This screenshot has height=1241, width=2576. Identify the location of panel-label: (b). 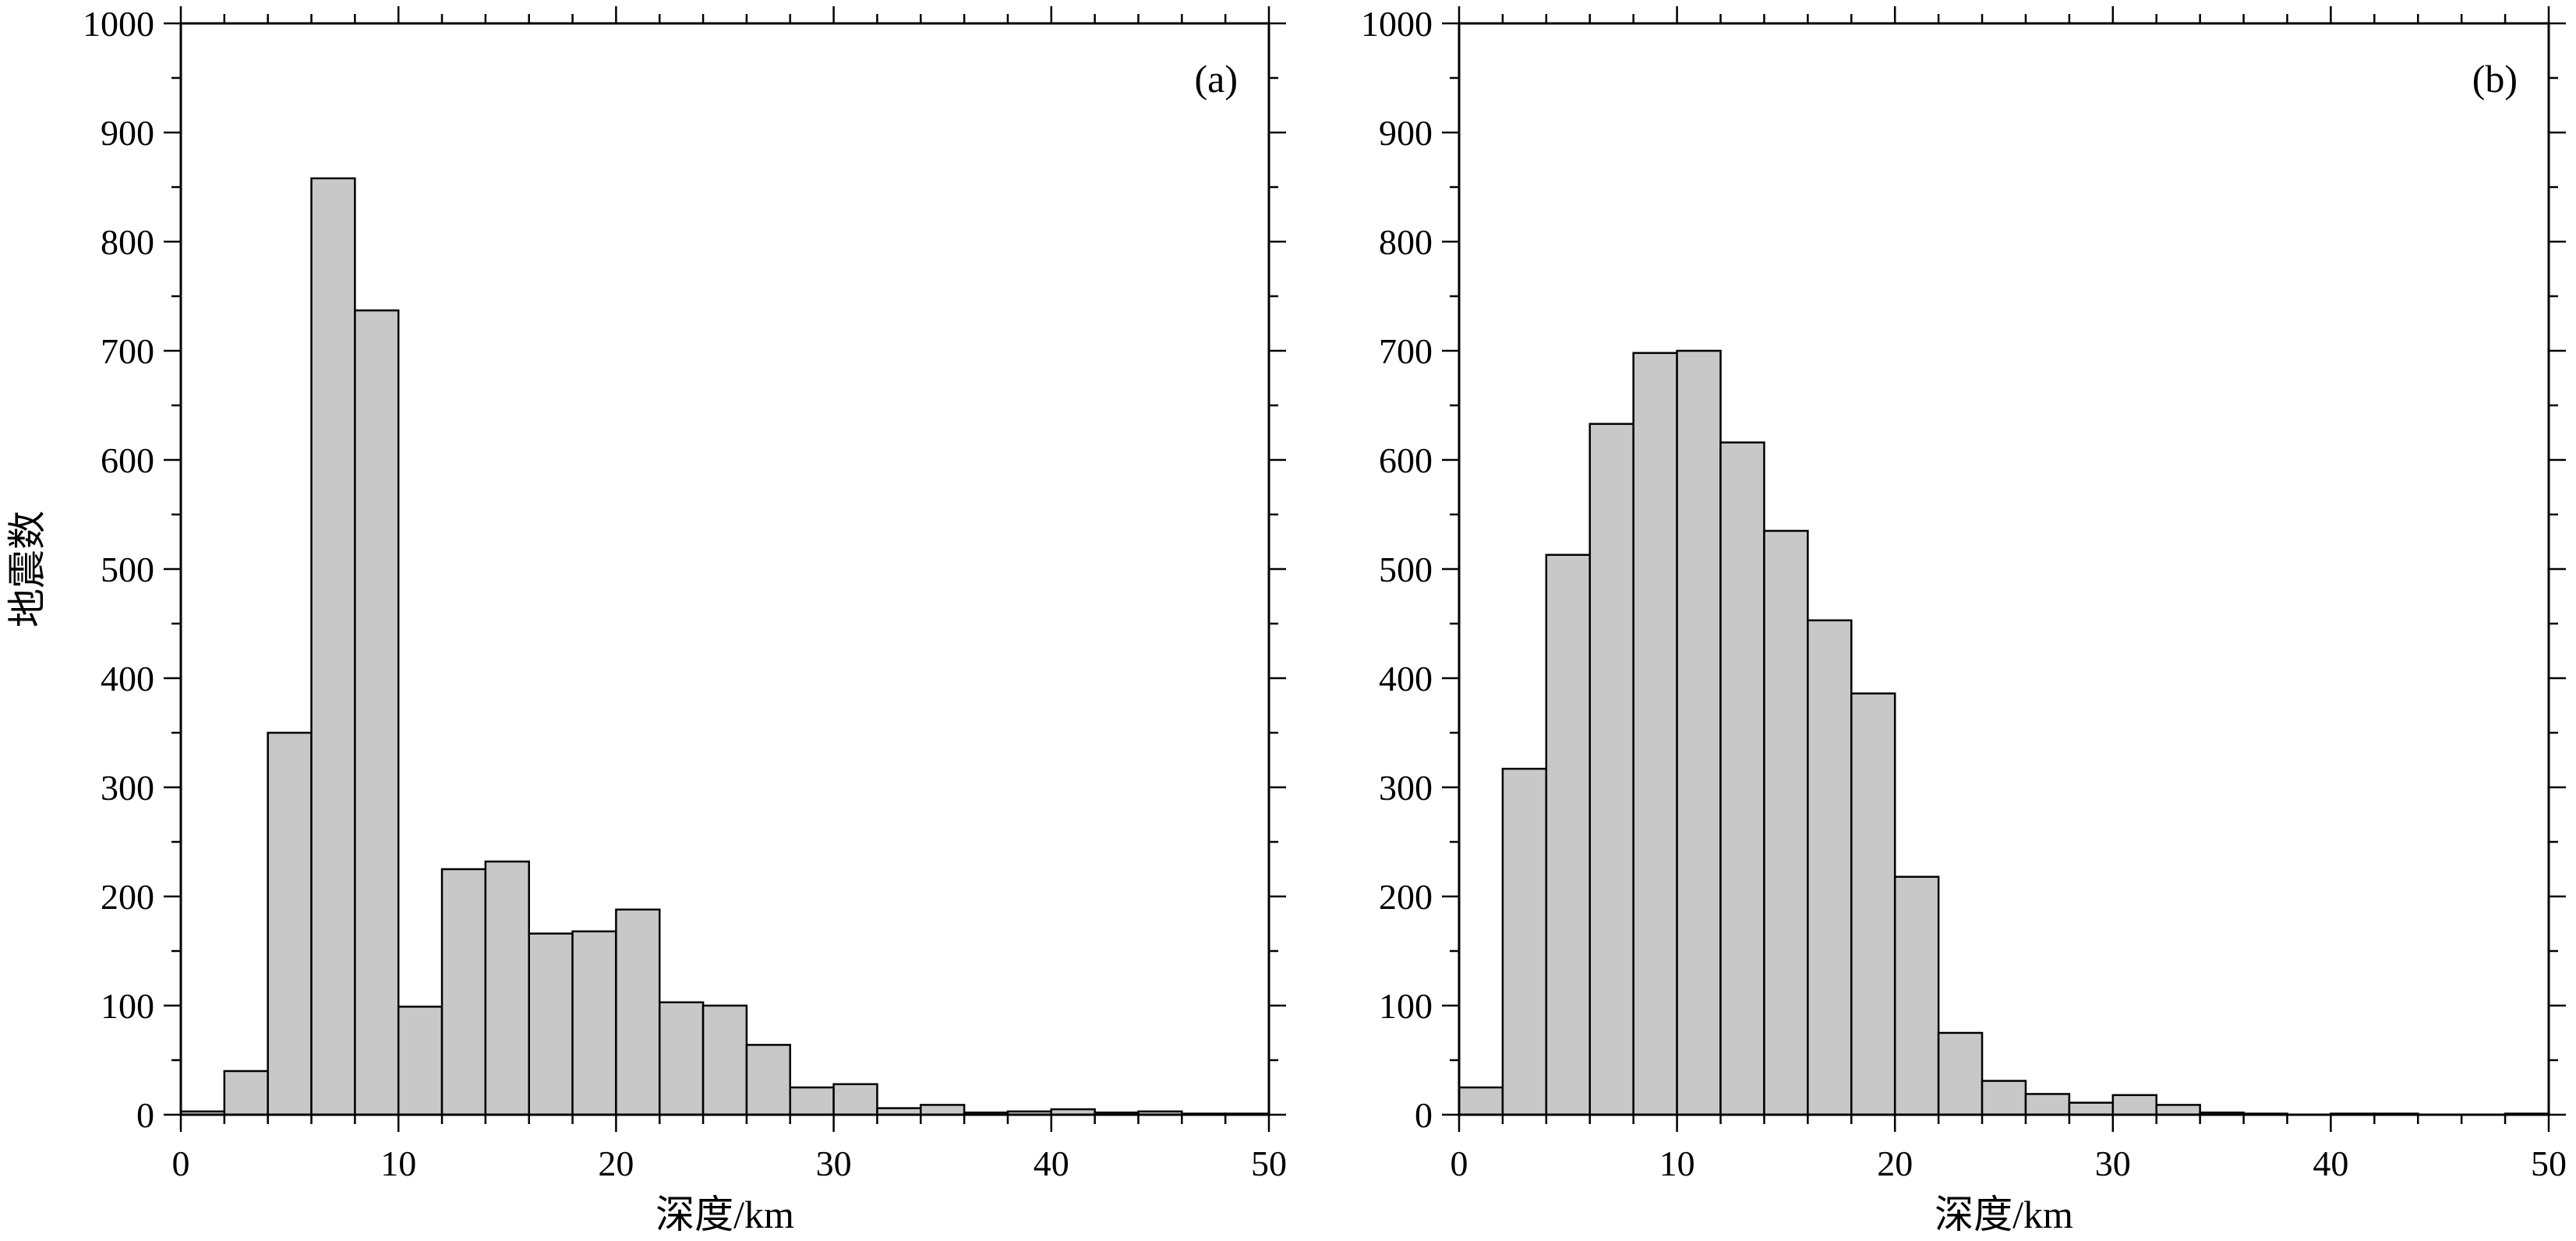
(2495, 79).